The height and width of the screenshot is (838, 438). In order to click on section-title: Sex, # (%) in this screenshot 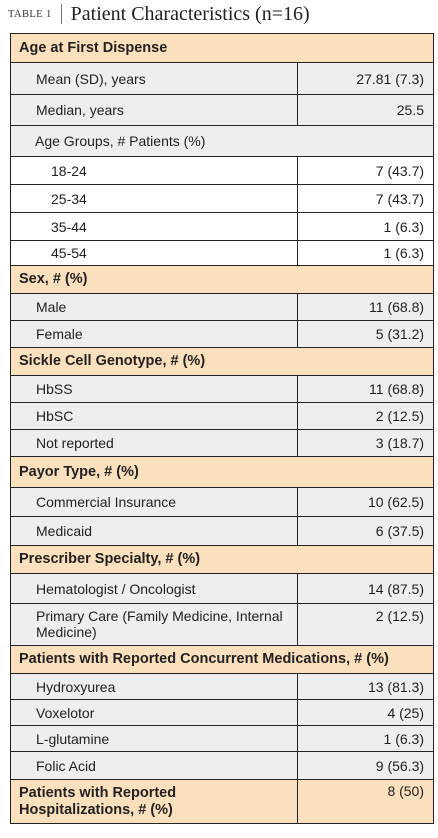, I will do `click(222, 279)`.